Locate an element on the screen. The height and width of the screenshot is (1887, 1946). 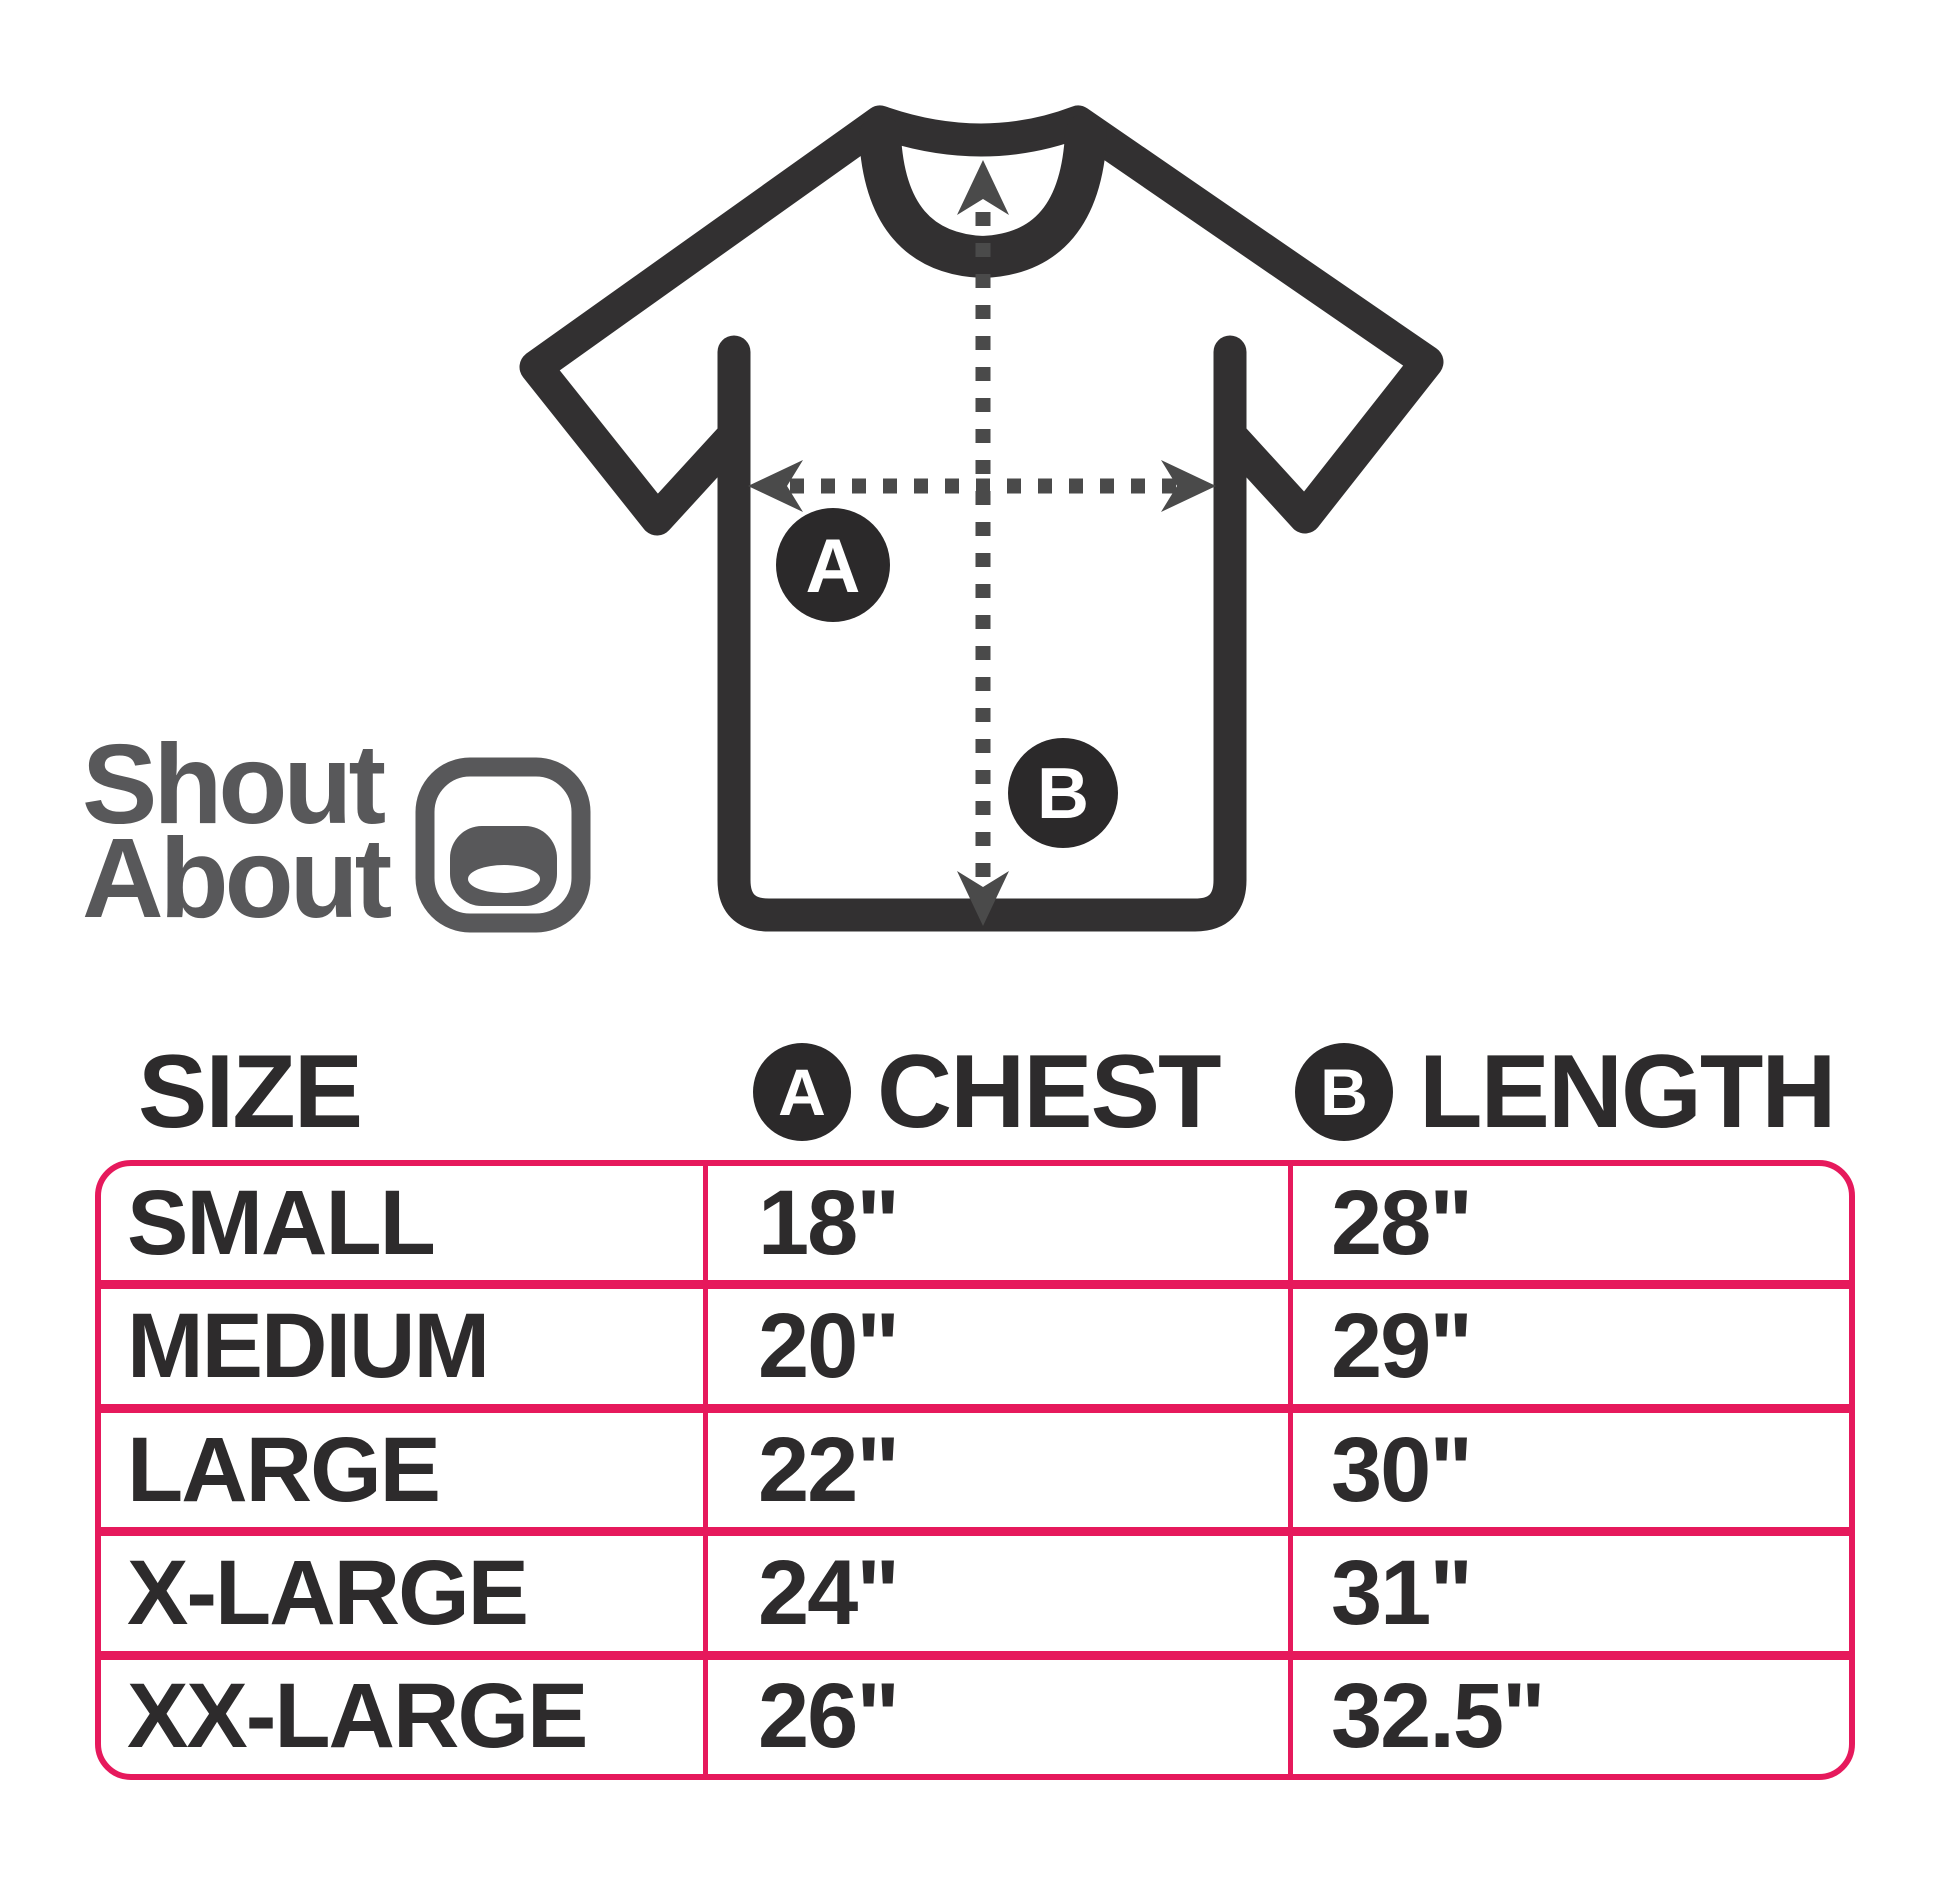
chest-cell: 24" is located at coordinates (829, 1592).